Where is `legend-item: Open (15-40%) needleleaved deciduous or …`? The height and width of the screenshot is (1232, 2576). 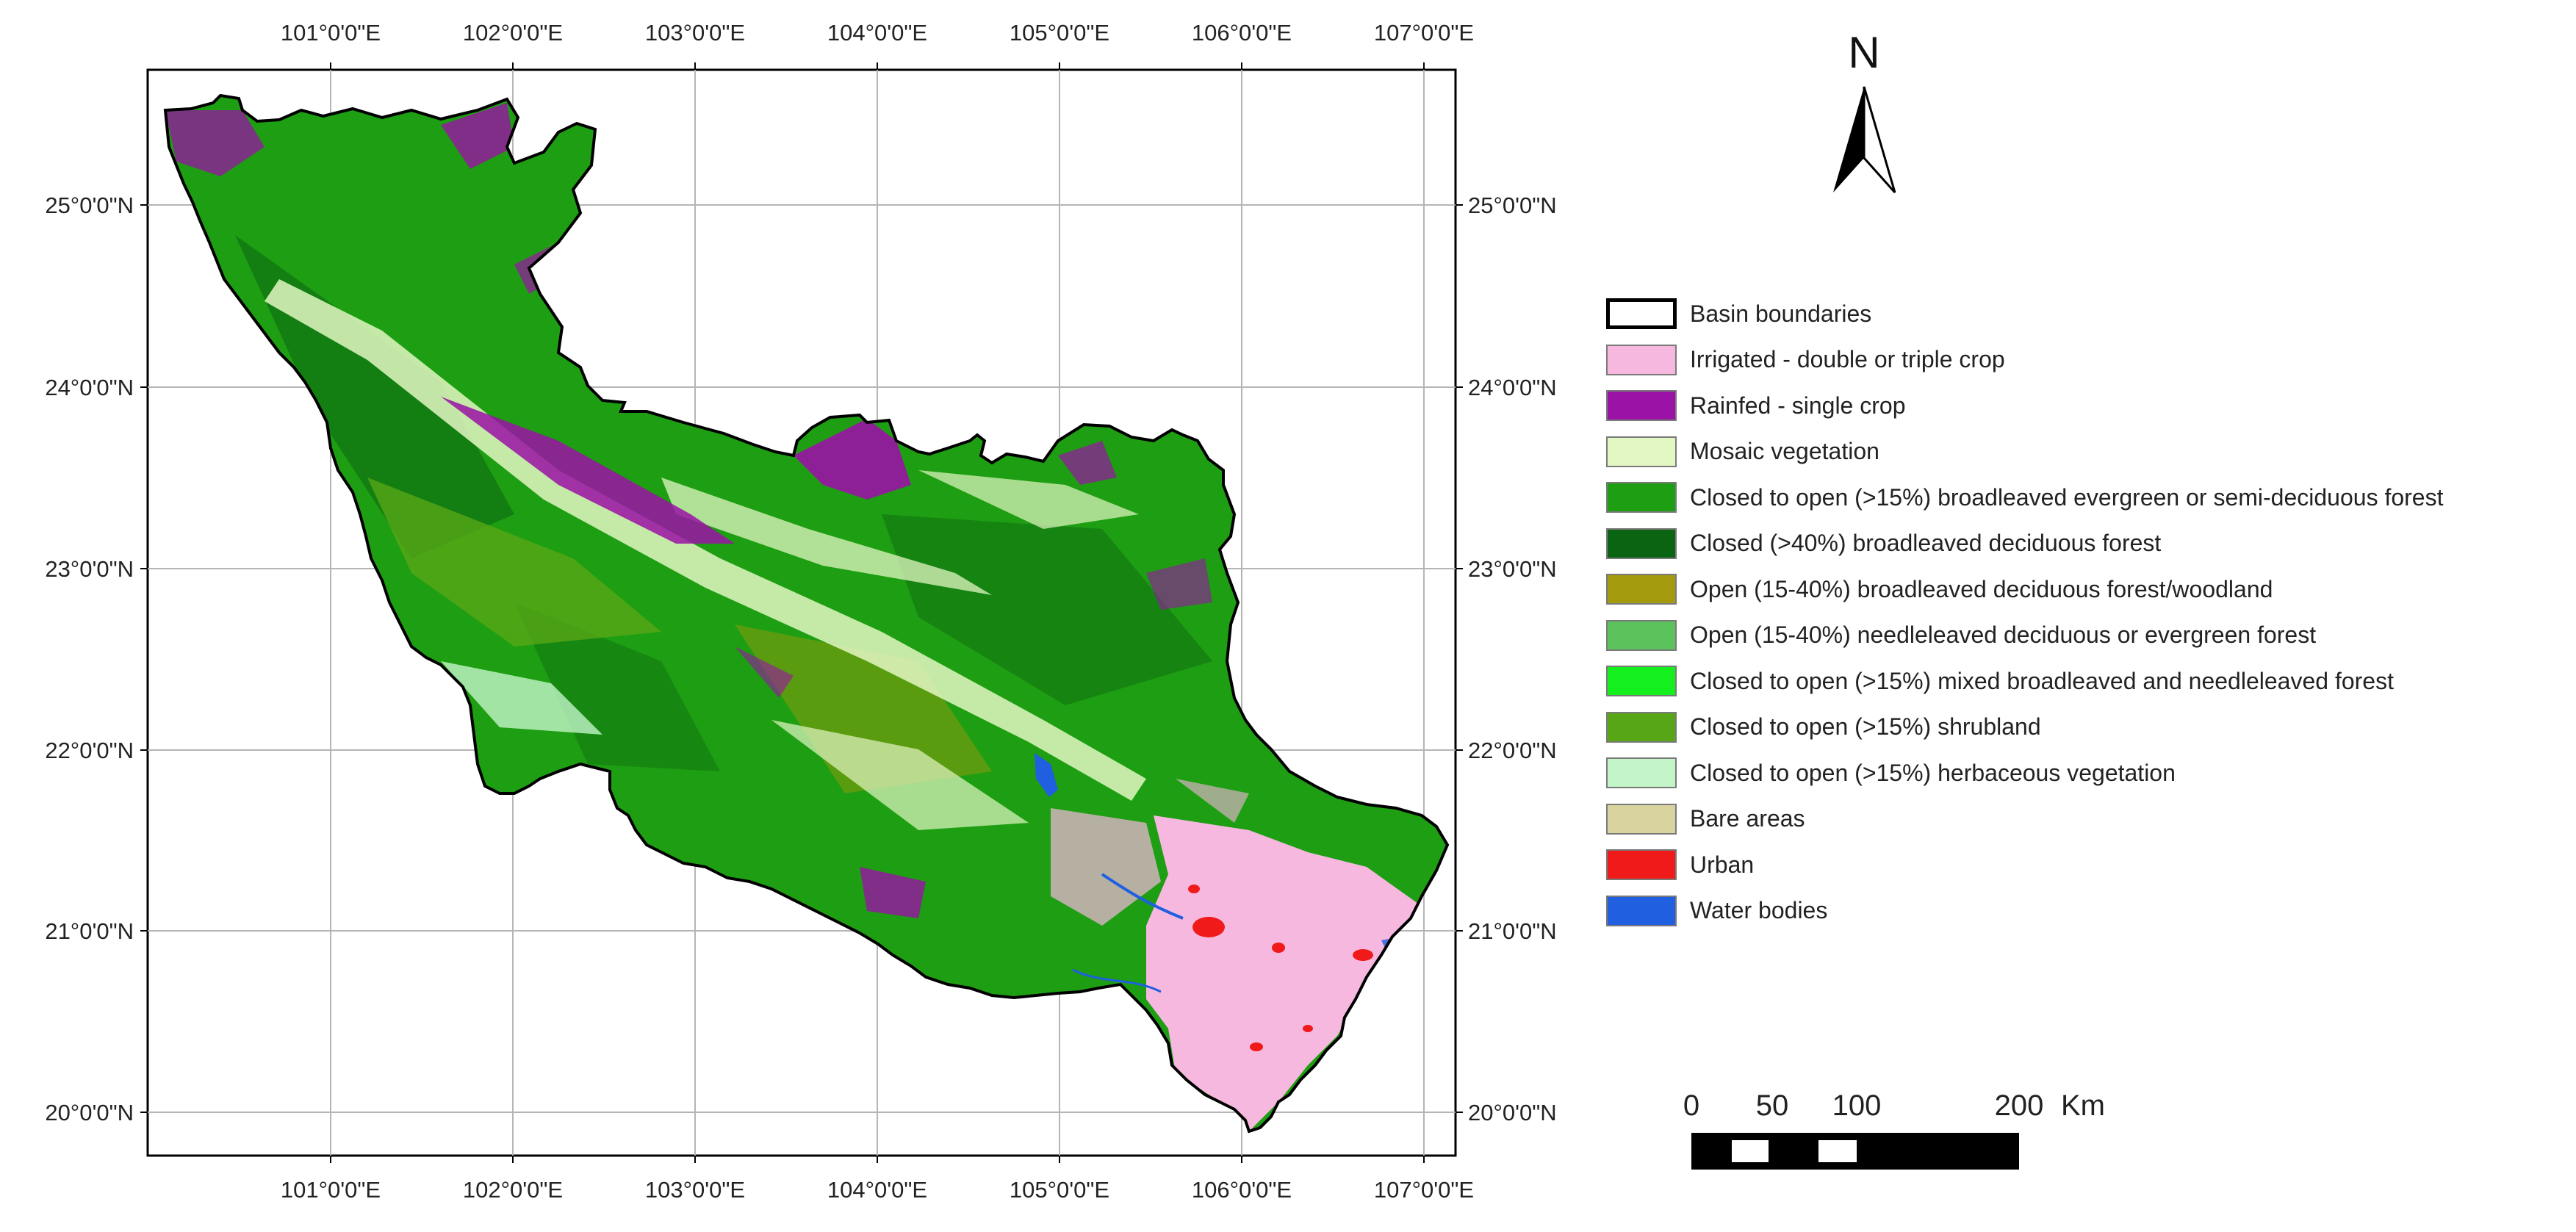 legend-item: Open (15-40%) needleleaved deciduous or … is located at coordinates (2024, 636).